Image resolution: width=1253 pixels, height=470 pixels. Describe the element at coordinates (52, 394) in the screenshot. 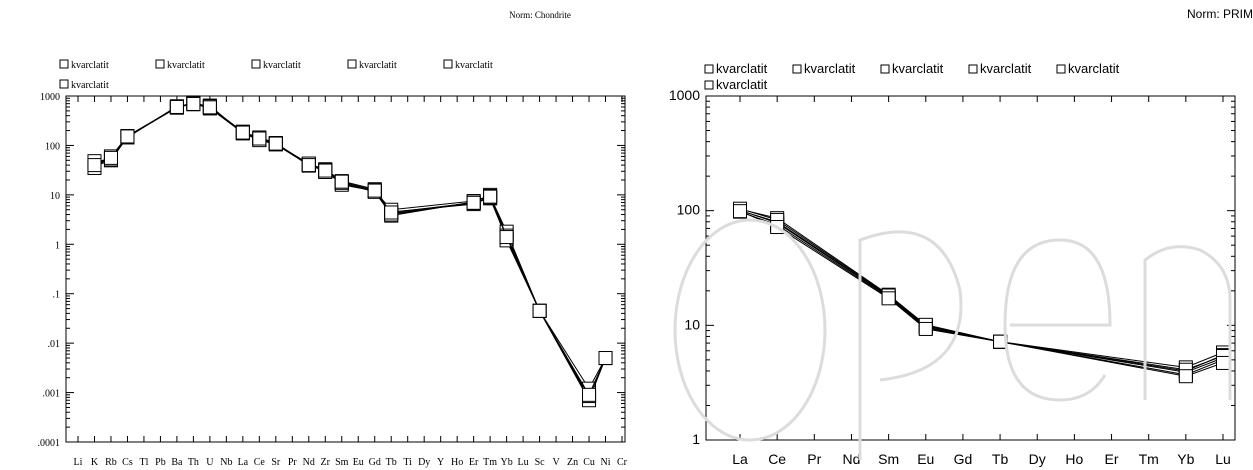

I see `y-tick-label: .001` at that location.